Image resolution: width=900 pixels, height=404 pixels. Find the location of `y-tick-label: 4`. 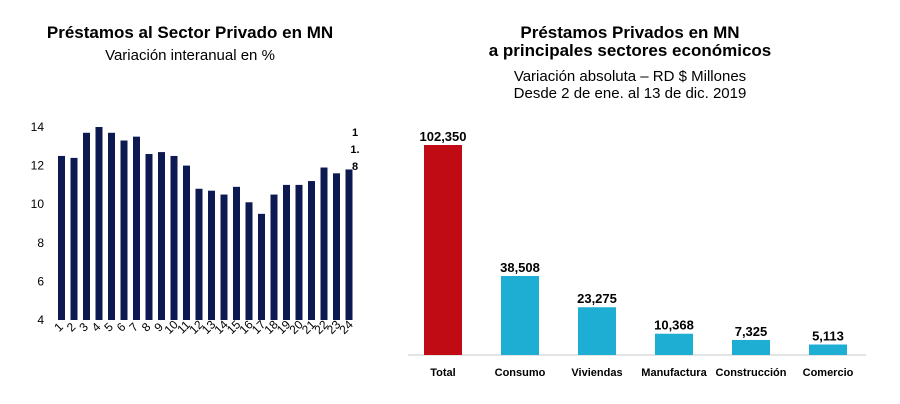

y-tick-label: 4 is located at coordinates (40, 320).